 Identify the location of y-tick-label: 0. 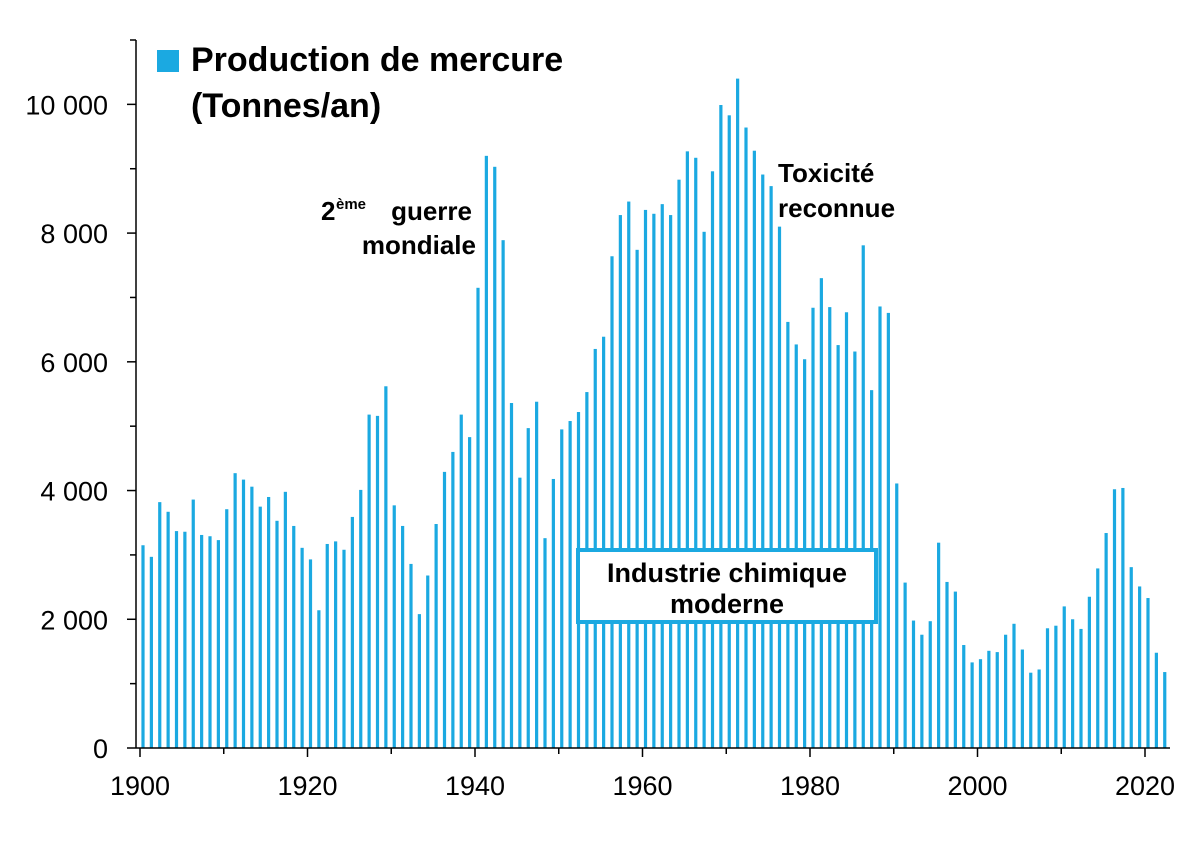
(100, 749).